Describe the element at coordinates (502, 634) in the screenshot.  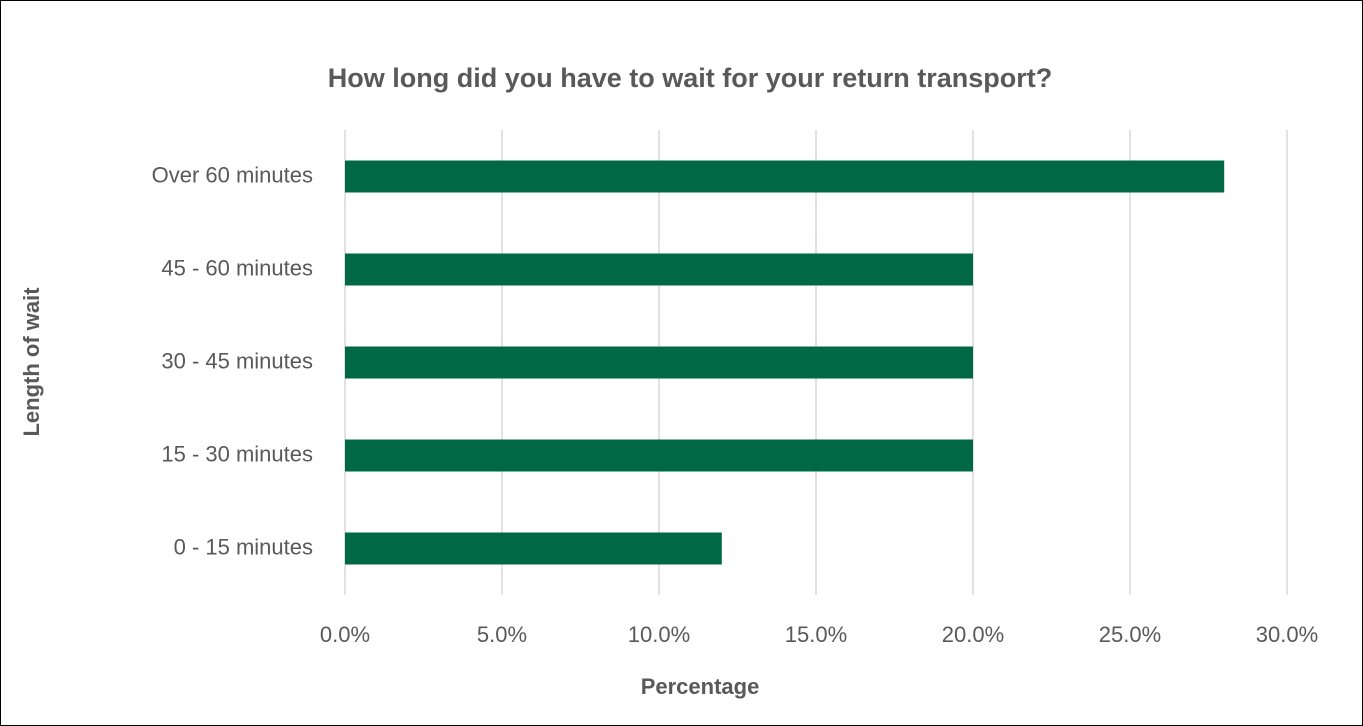
I see `x-tick-label: 5.0%` at that location.